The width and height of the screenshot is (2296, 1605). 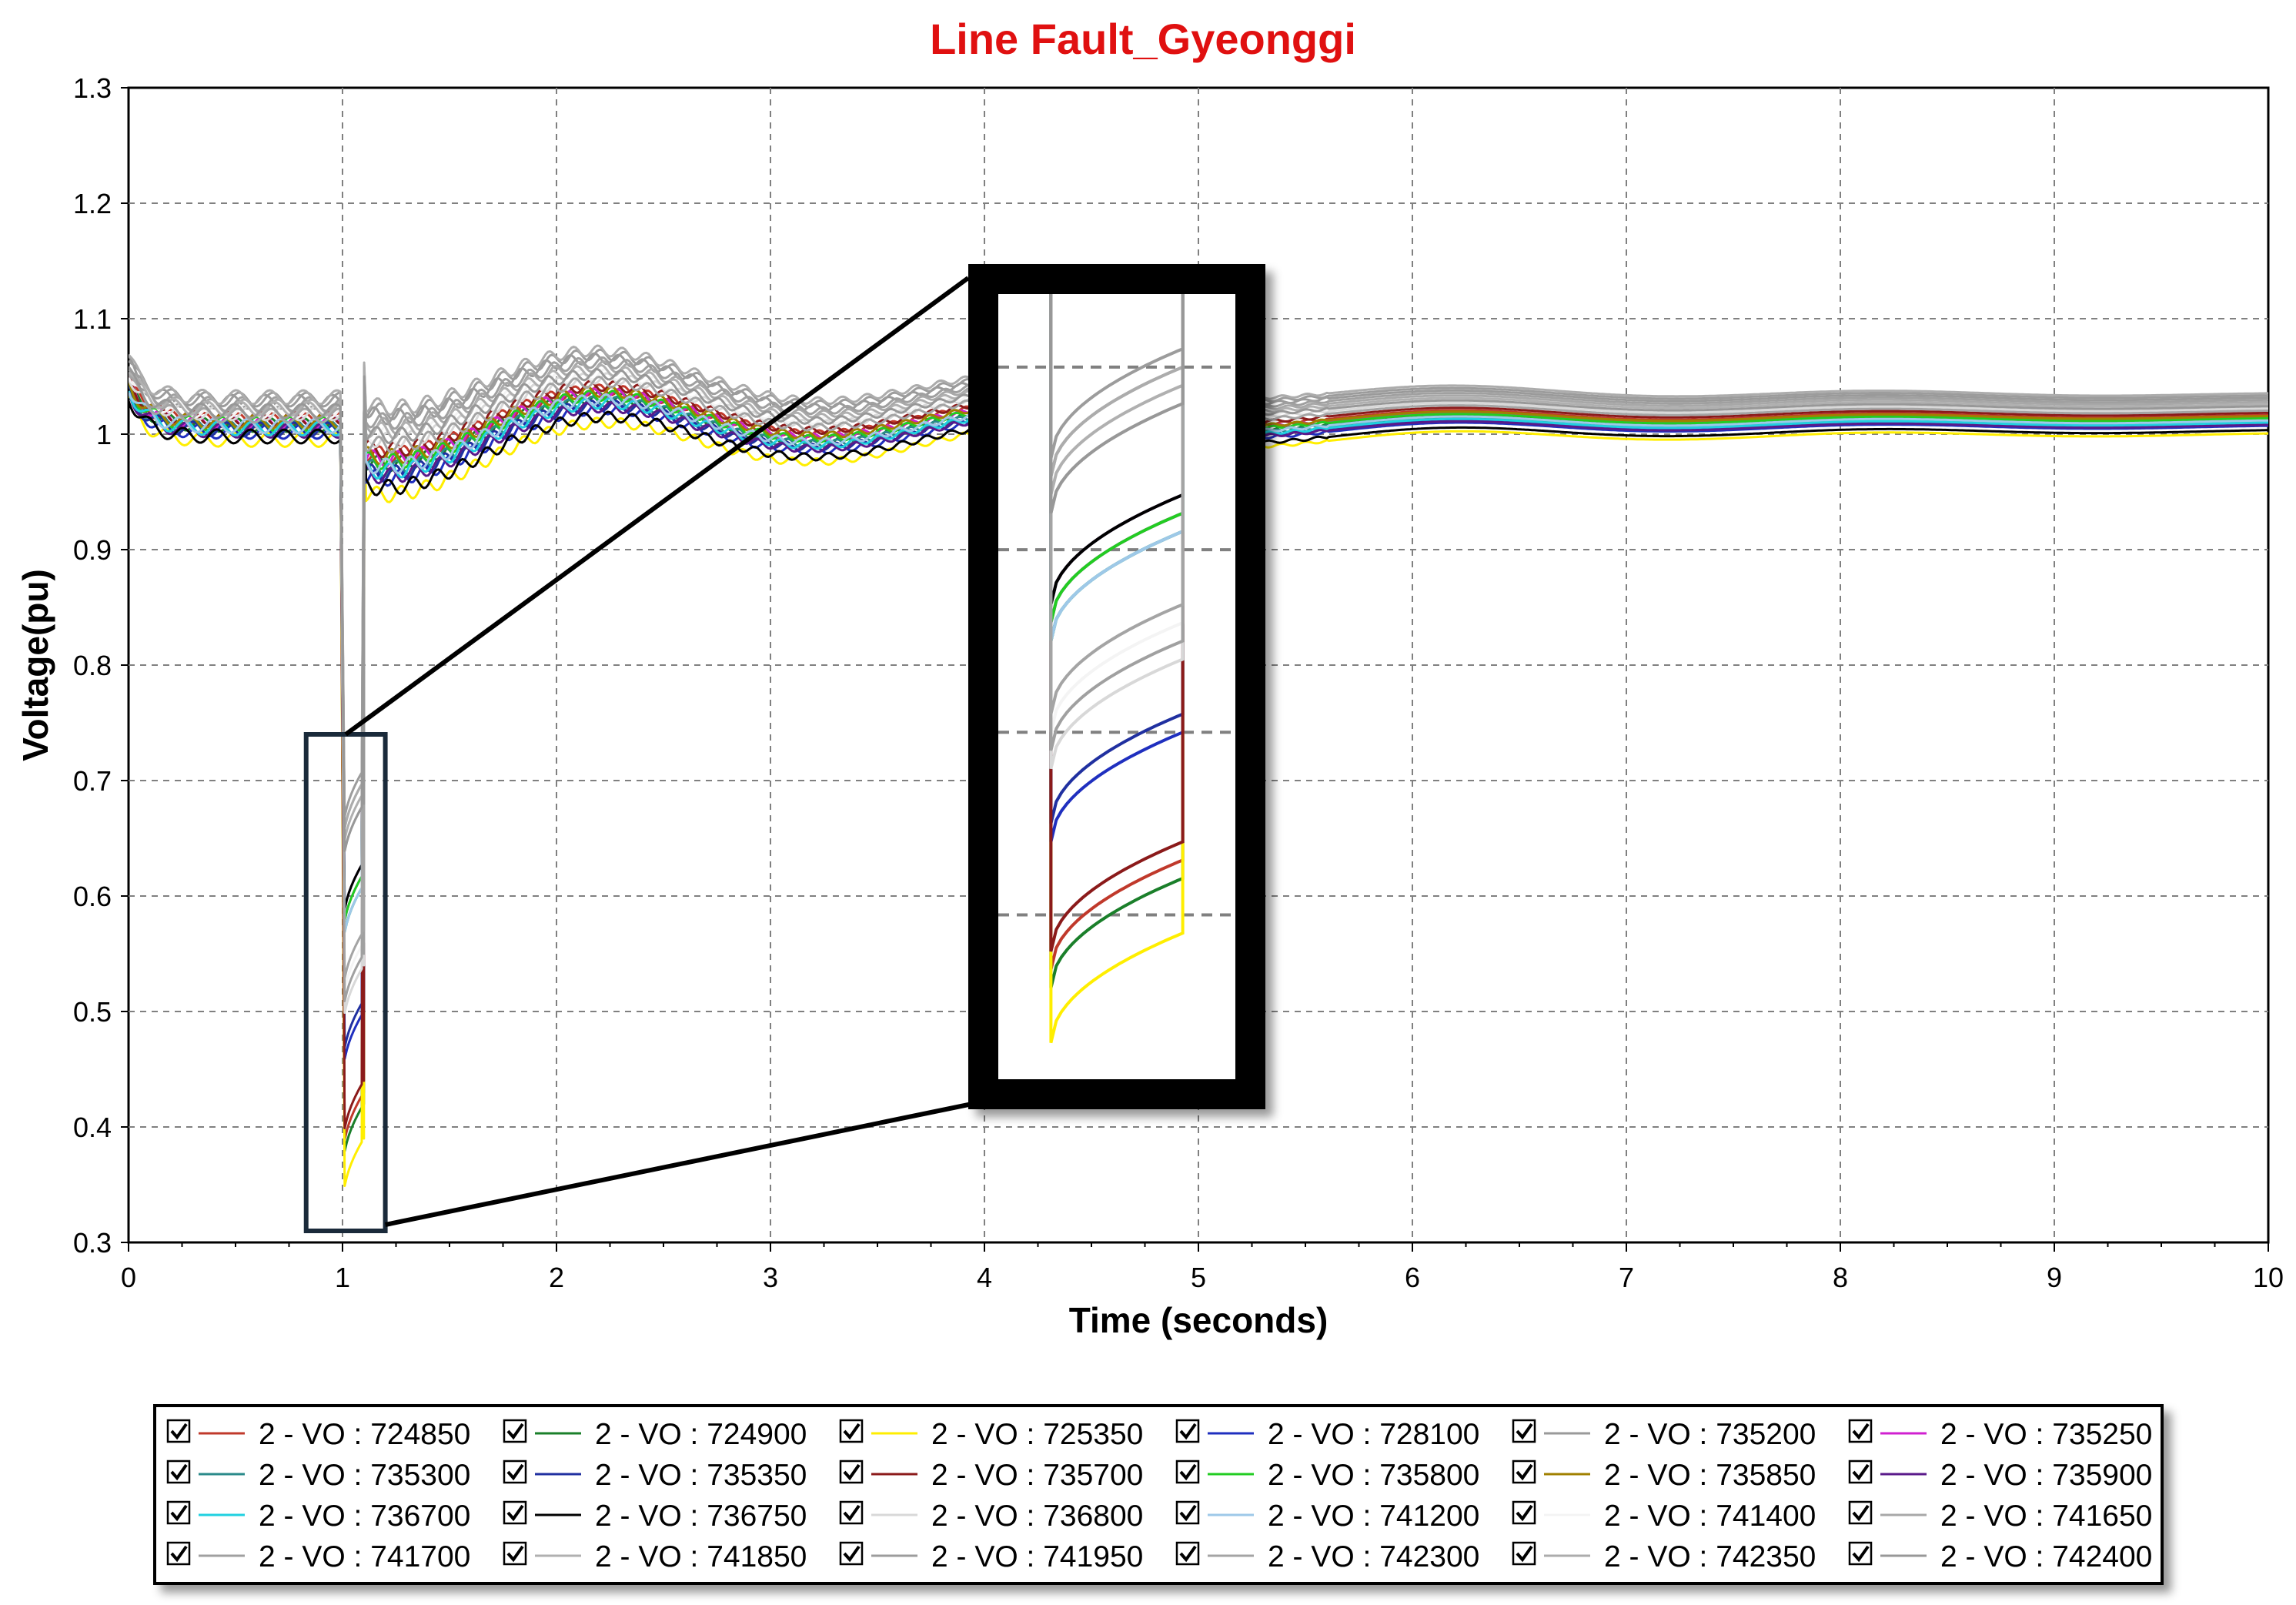 What do you see at coordinates (1143, 39) in the screenshot?
I see `chart-title: Line Fault_Gyeonggi` at bounding box center [1143, 39].